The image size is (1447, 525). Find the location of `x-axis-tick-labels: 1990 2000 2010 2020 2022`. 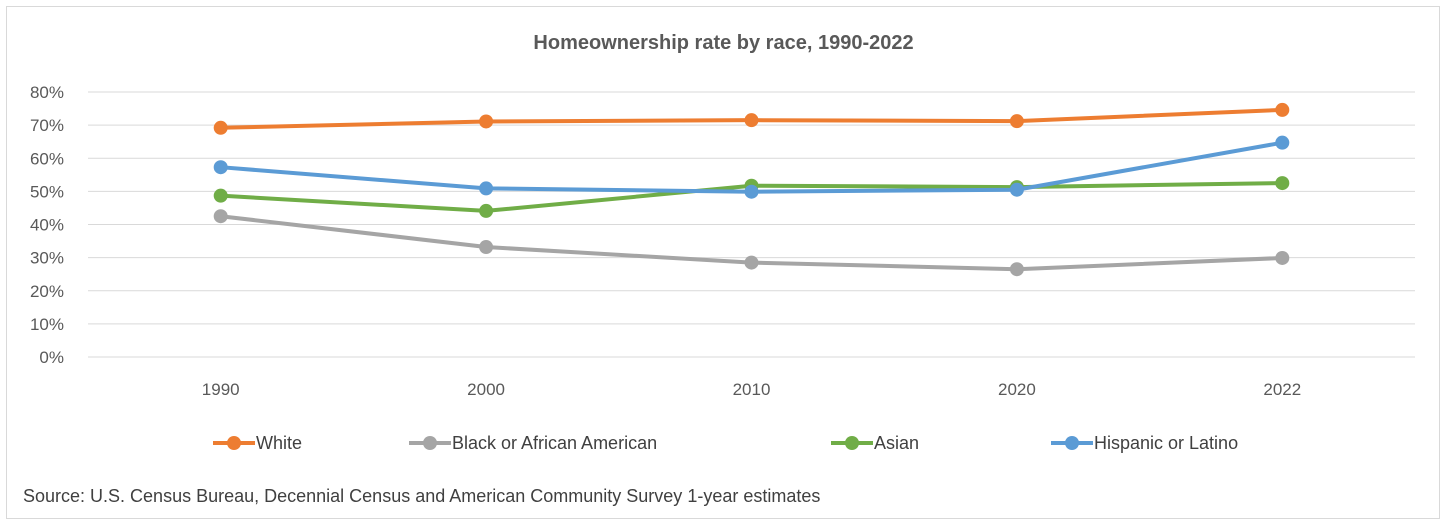

x-axis-tick-labels: 1990 2000 2010 2020 2022 is located at coordinates (751, 389).